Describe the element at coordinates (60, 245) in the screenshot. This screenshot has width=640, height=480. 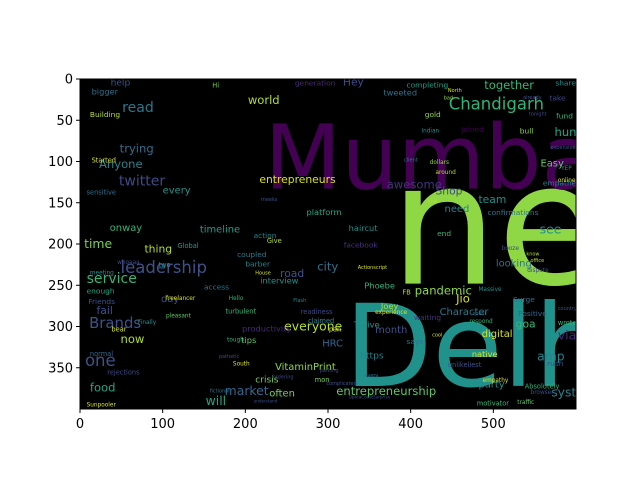
I see `y-tick-label: 200` at that location.